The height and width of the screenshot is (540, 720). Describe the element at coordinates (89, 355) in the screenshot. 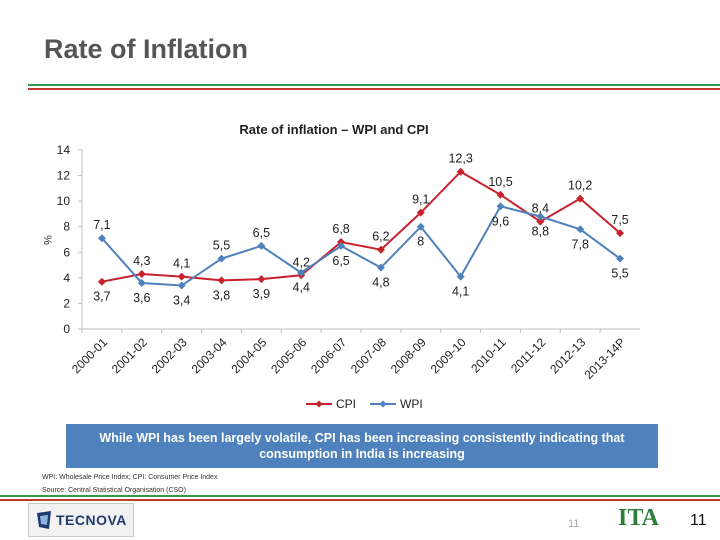

I see `x-tick-label: 2000-01` at that location.